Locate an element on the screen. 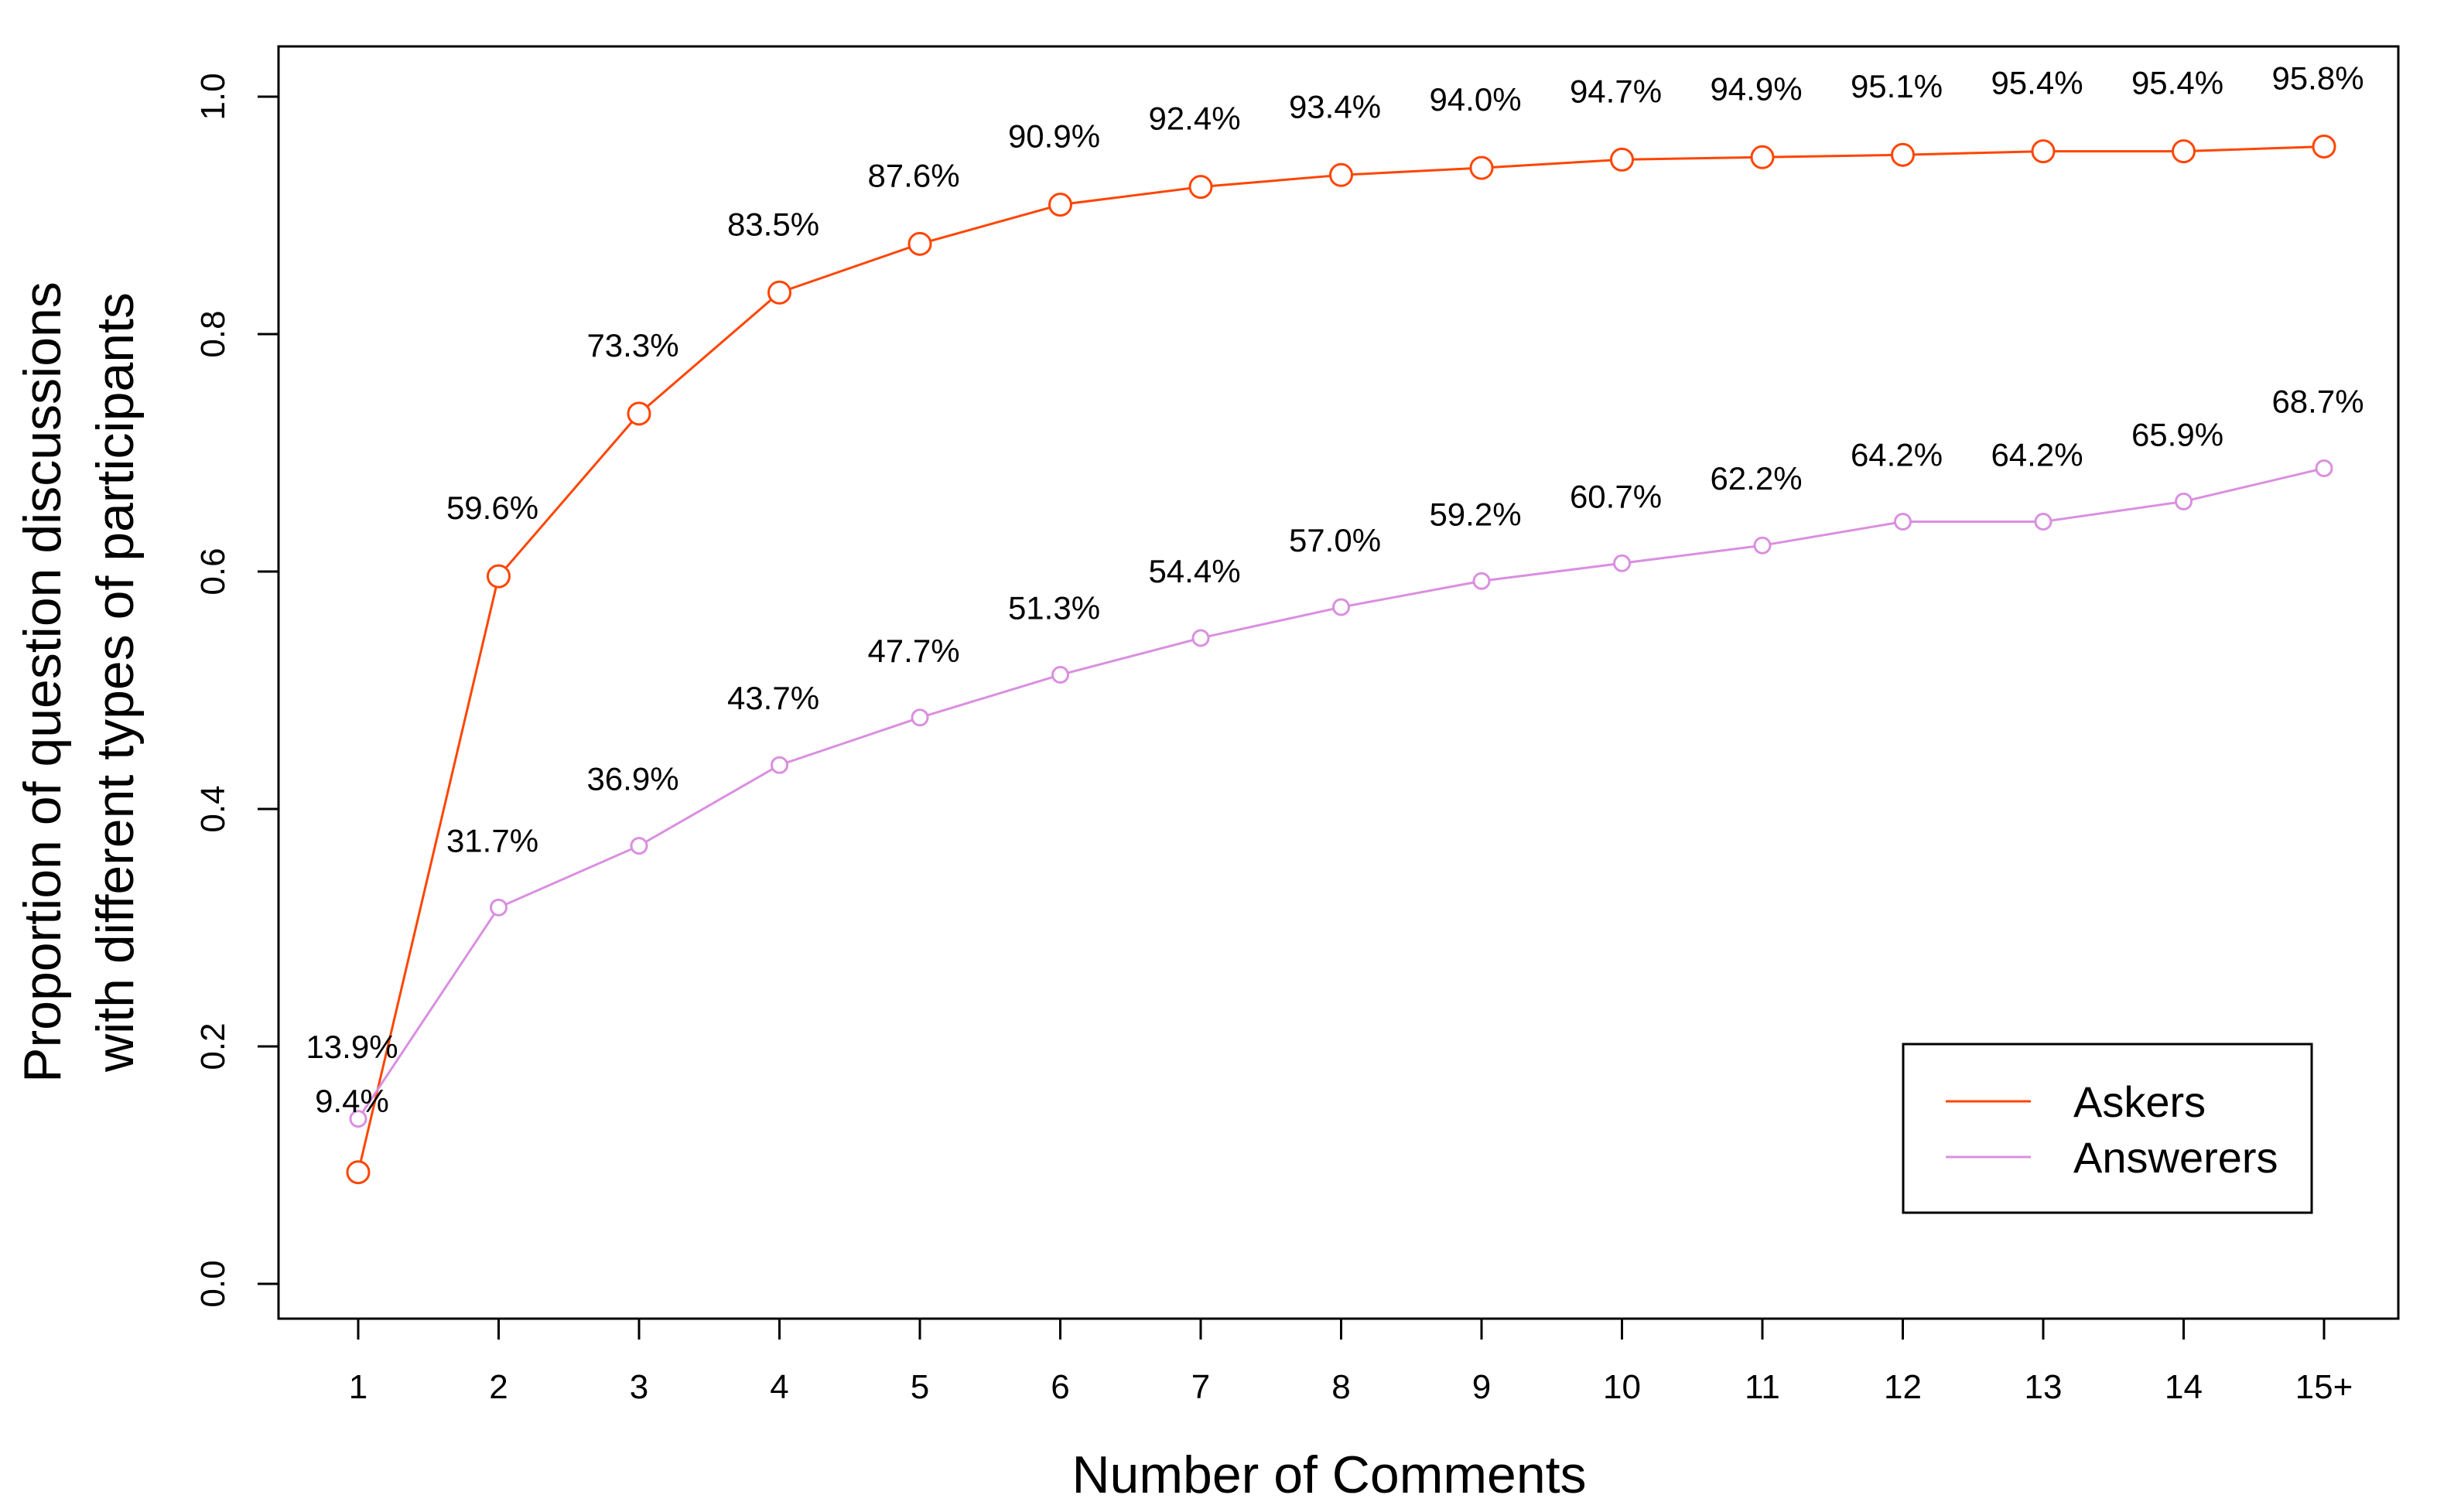  x-tick-label: 8 is located at coordinates (1340, 1387).